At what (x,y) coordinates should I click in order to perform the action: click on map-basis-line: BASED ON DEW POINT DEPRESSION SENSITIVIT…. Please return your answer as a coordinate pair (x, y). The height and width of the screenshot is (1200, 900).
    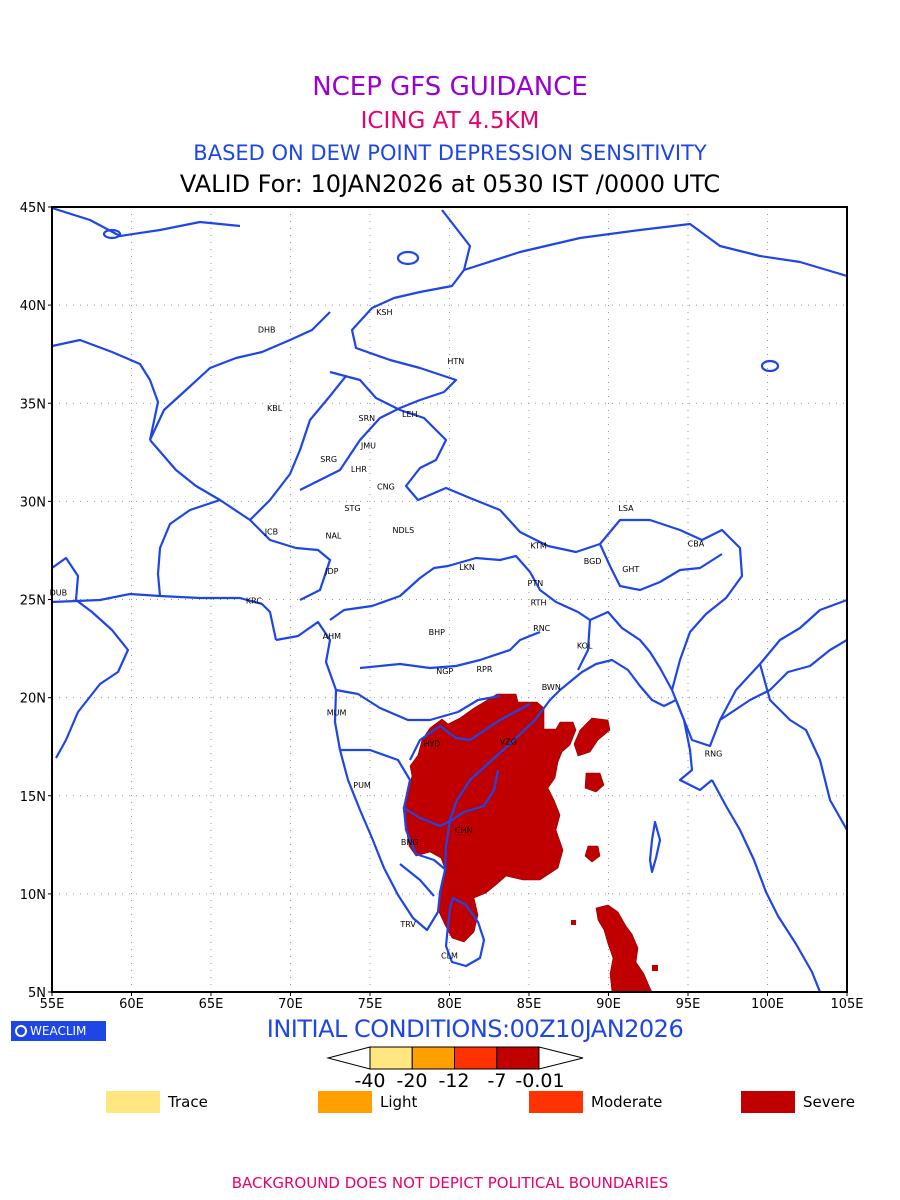
    Looking at the image, I should click on (450, 153).